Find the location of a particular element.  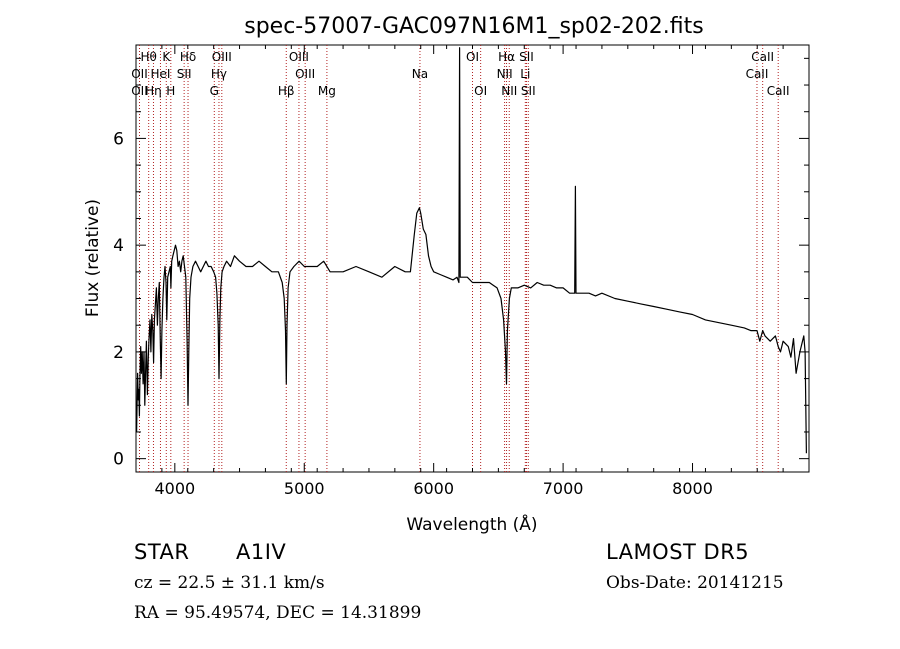

line-marker-label: Mg is located at coordinates (327, 91).